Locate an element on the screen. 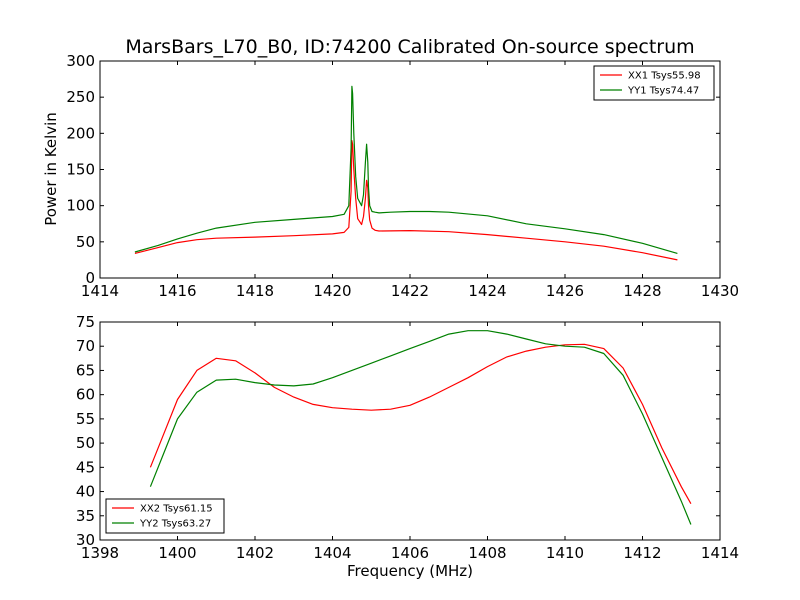 This screenshot has height=600, width=800. top-chart-legend-box is located at coordinates (654, 83).